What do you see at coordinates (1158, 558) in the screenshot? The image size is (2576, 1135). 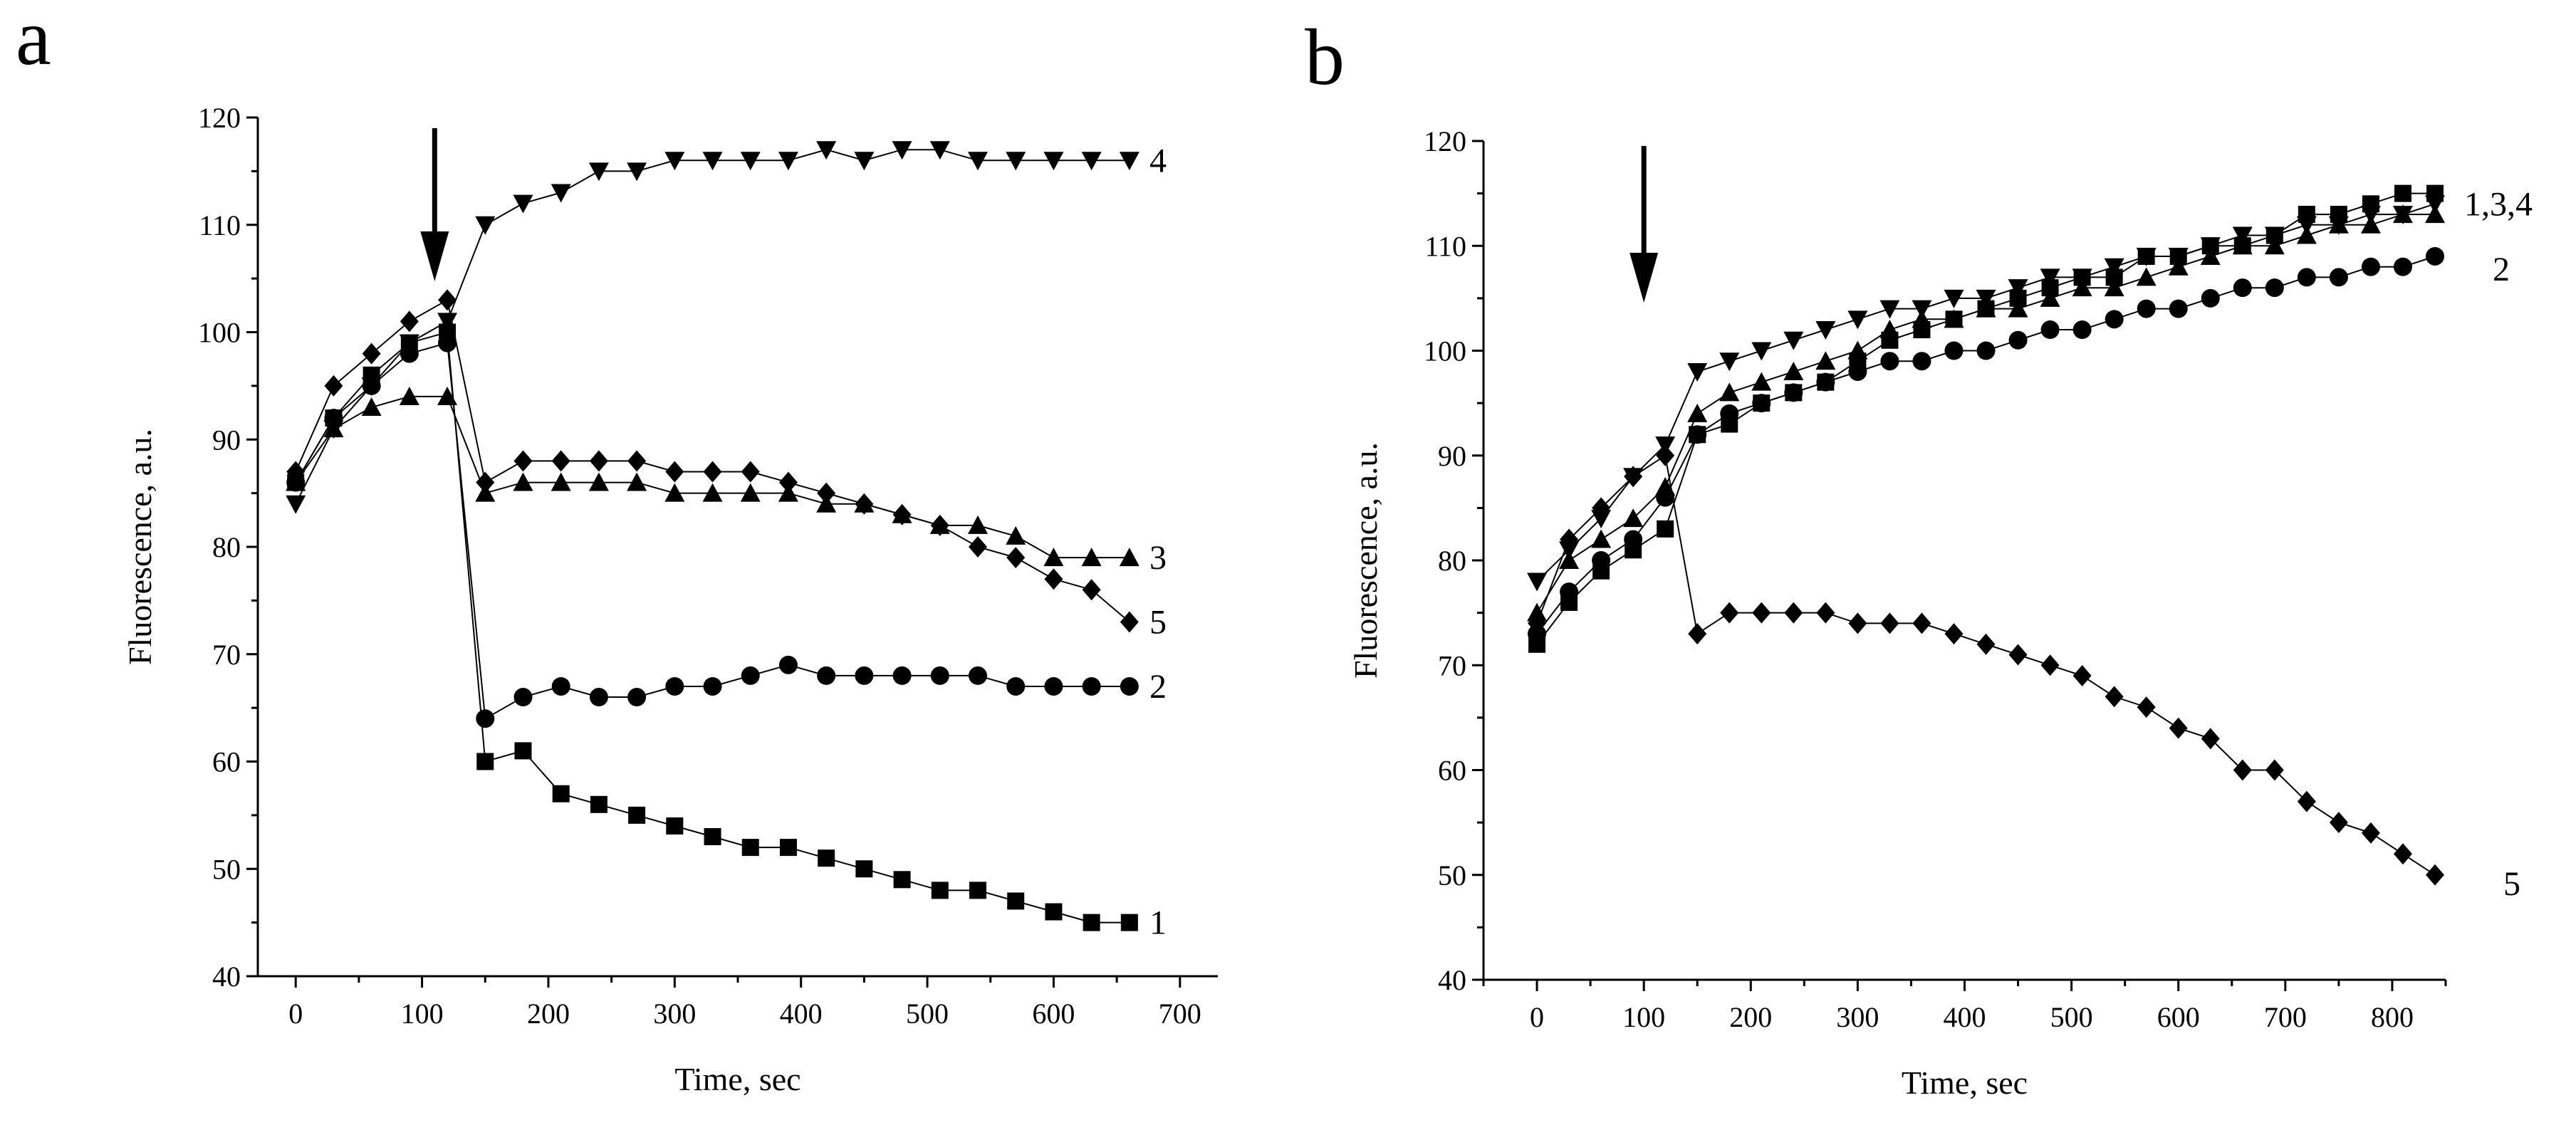 I see `series-label-3: 3` at bounding box center [1158, 558].